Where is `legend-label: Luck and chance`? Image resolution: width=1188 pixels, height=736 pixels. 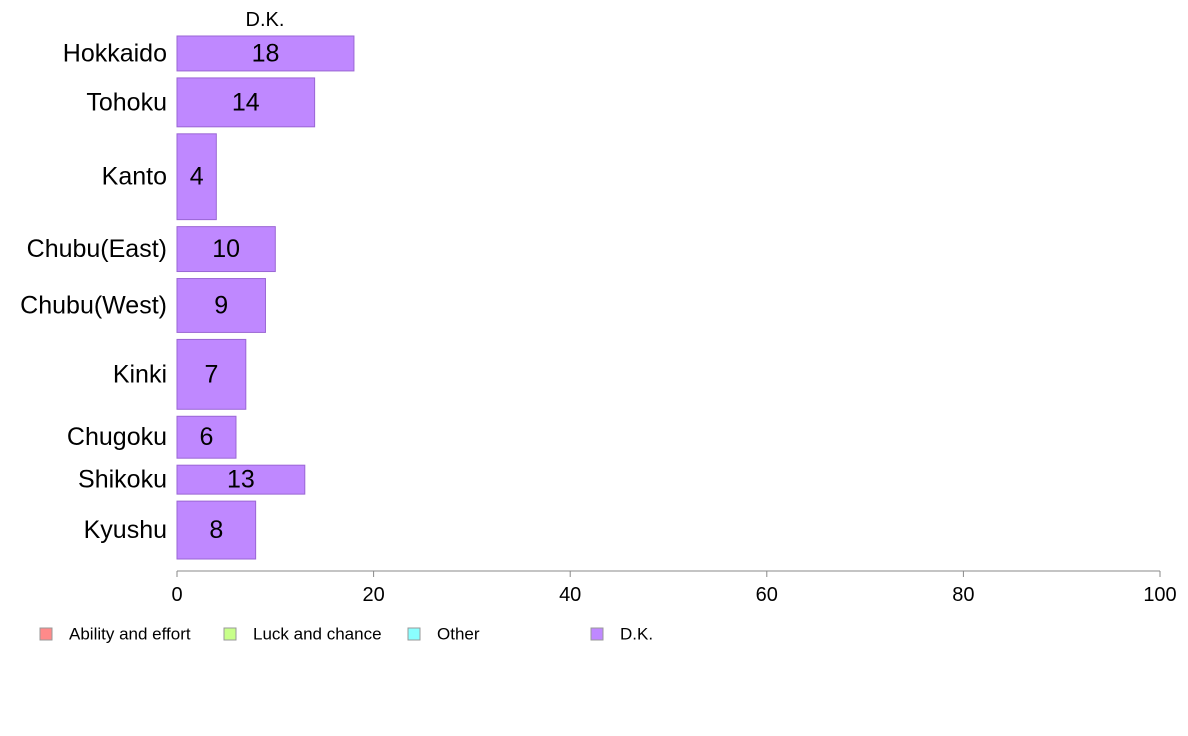 legend-label: Luck and chance is located at coordinates (317, 634).